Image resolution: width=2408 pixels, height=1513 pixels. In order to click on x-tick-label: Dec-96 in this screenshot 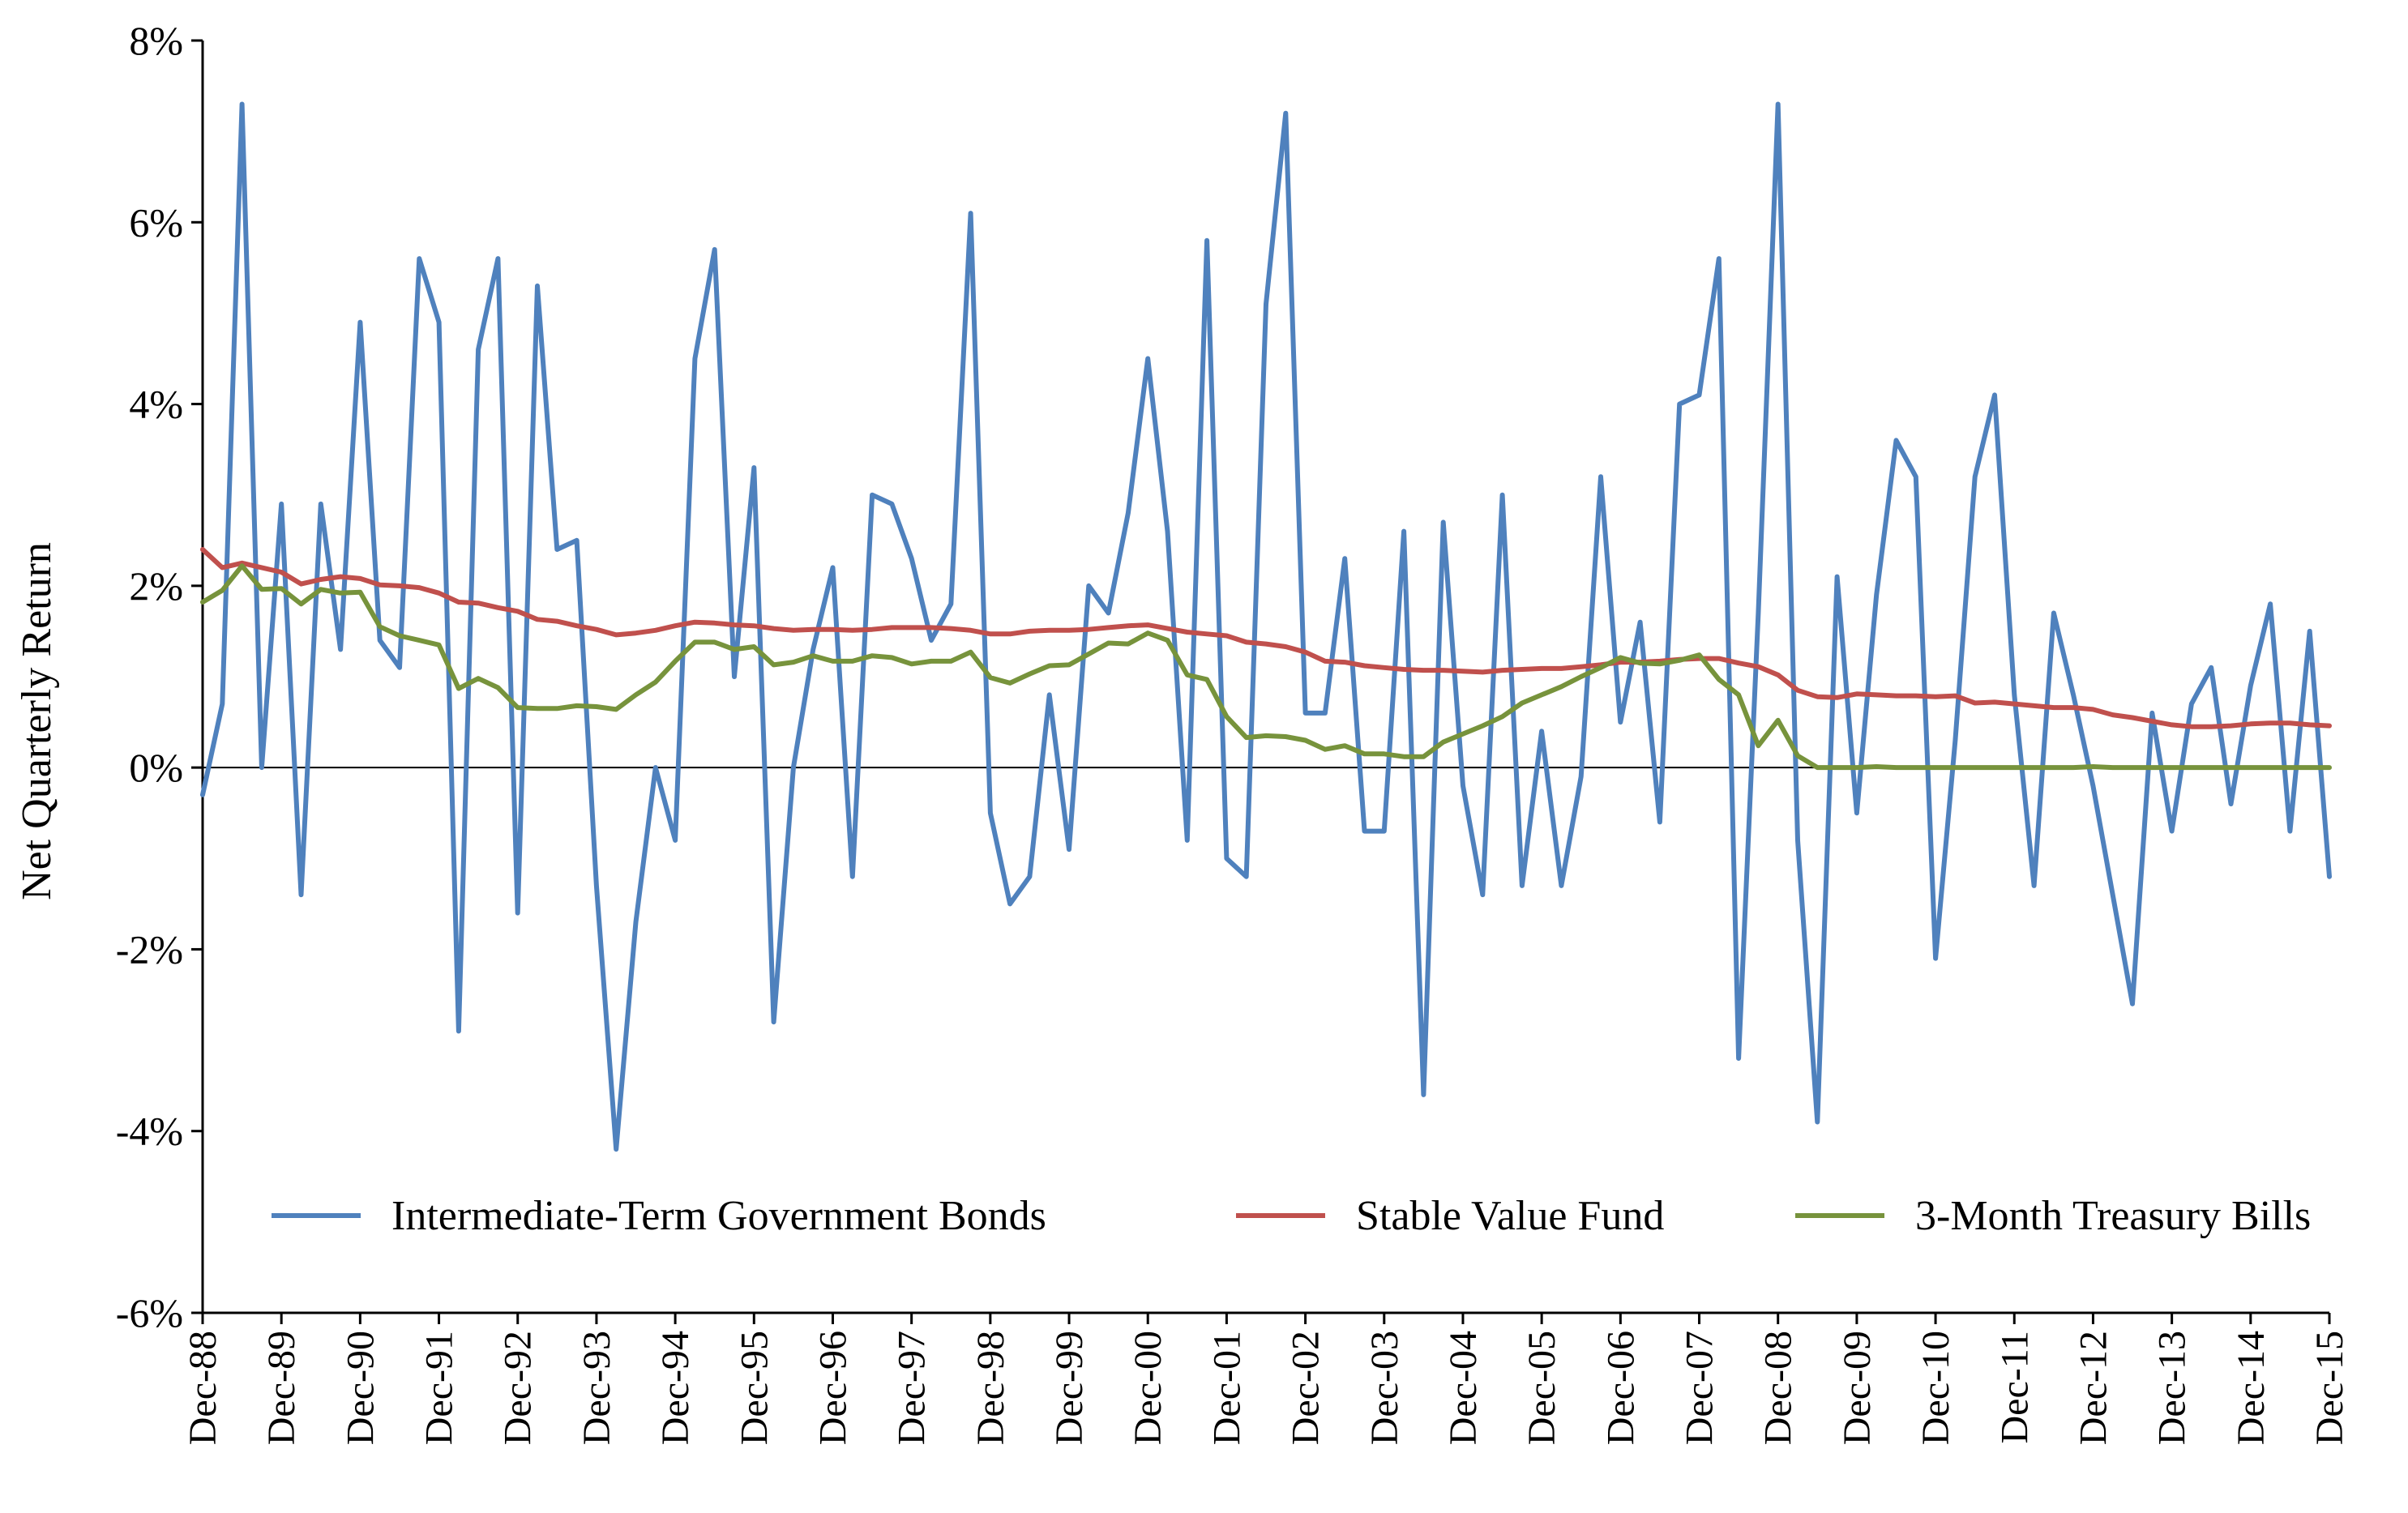, I will do `click(832, 1388)`.